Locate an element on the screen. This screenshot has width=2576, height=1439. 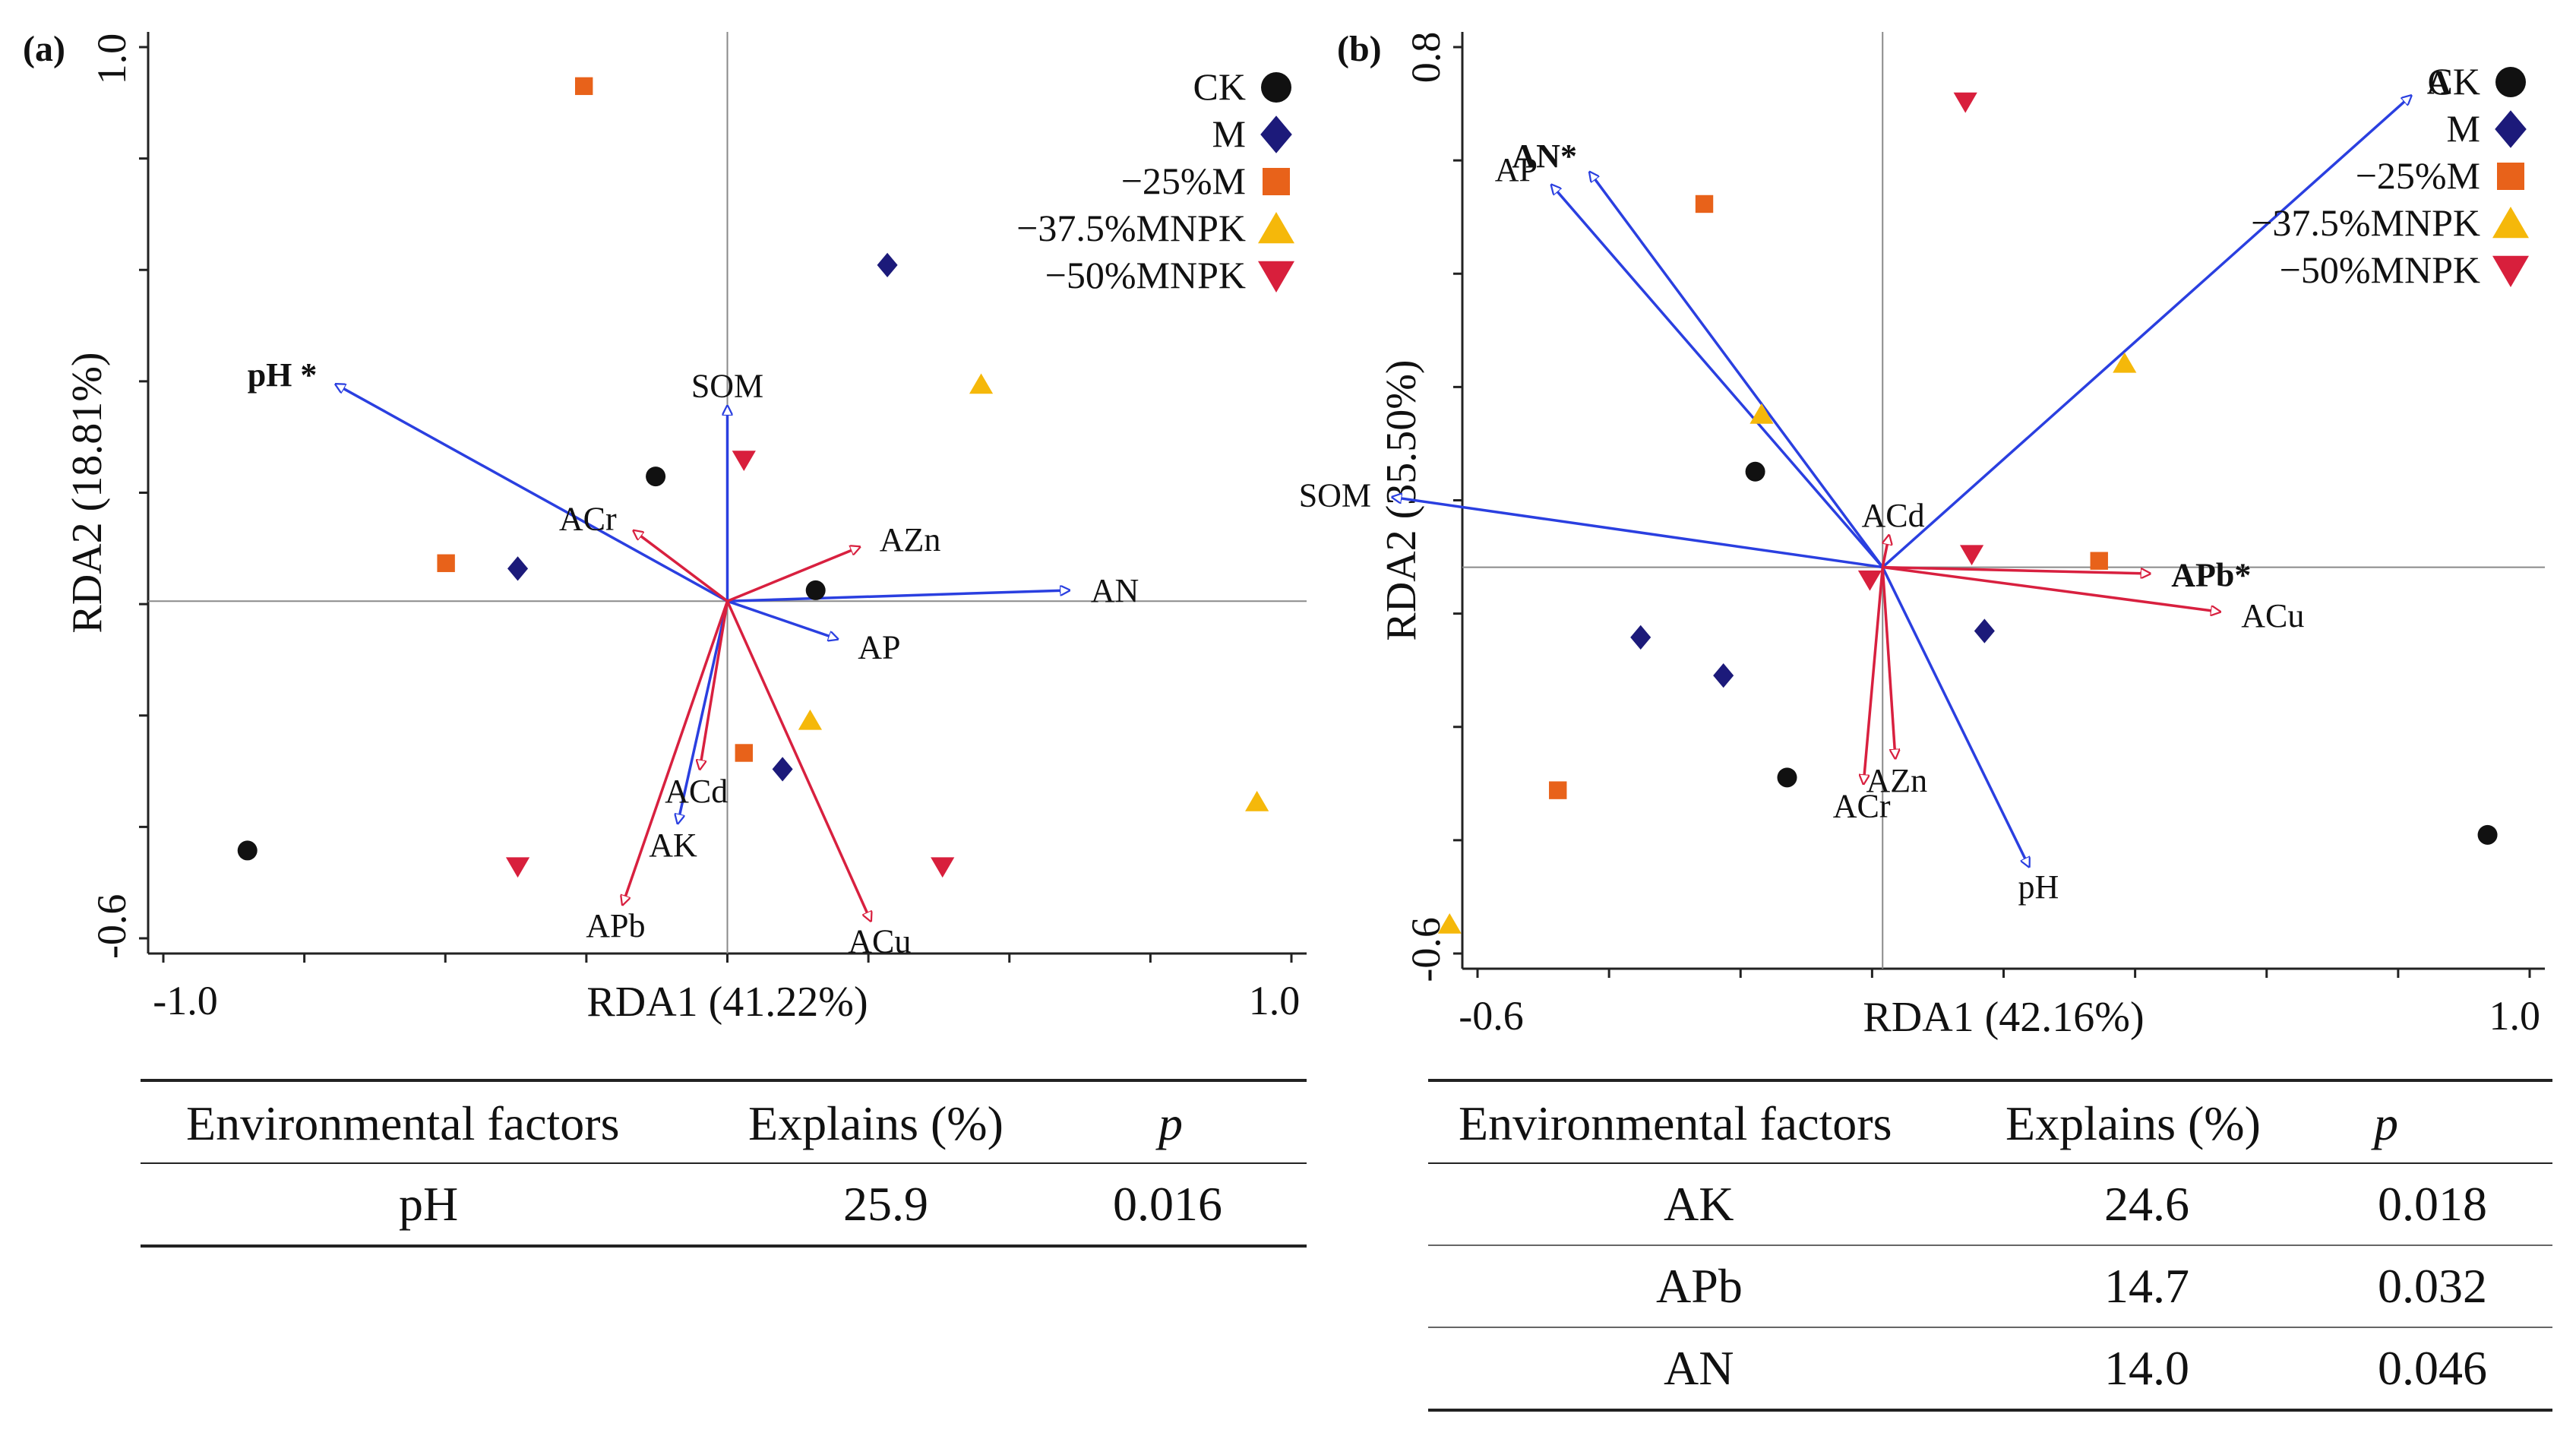
table-b-bottom-rule is located at coordinates (1990, 1410).